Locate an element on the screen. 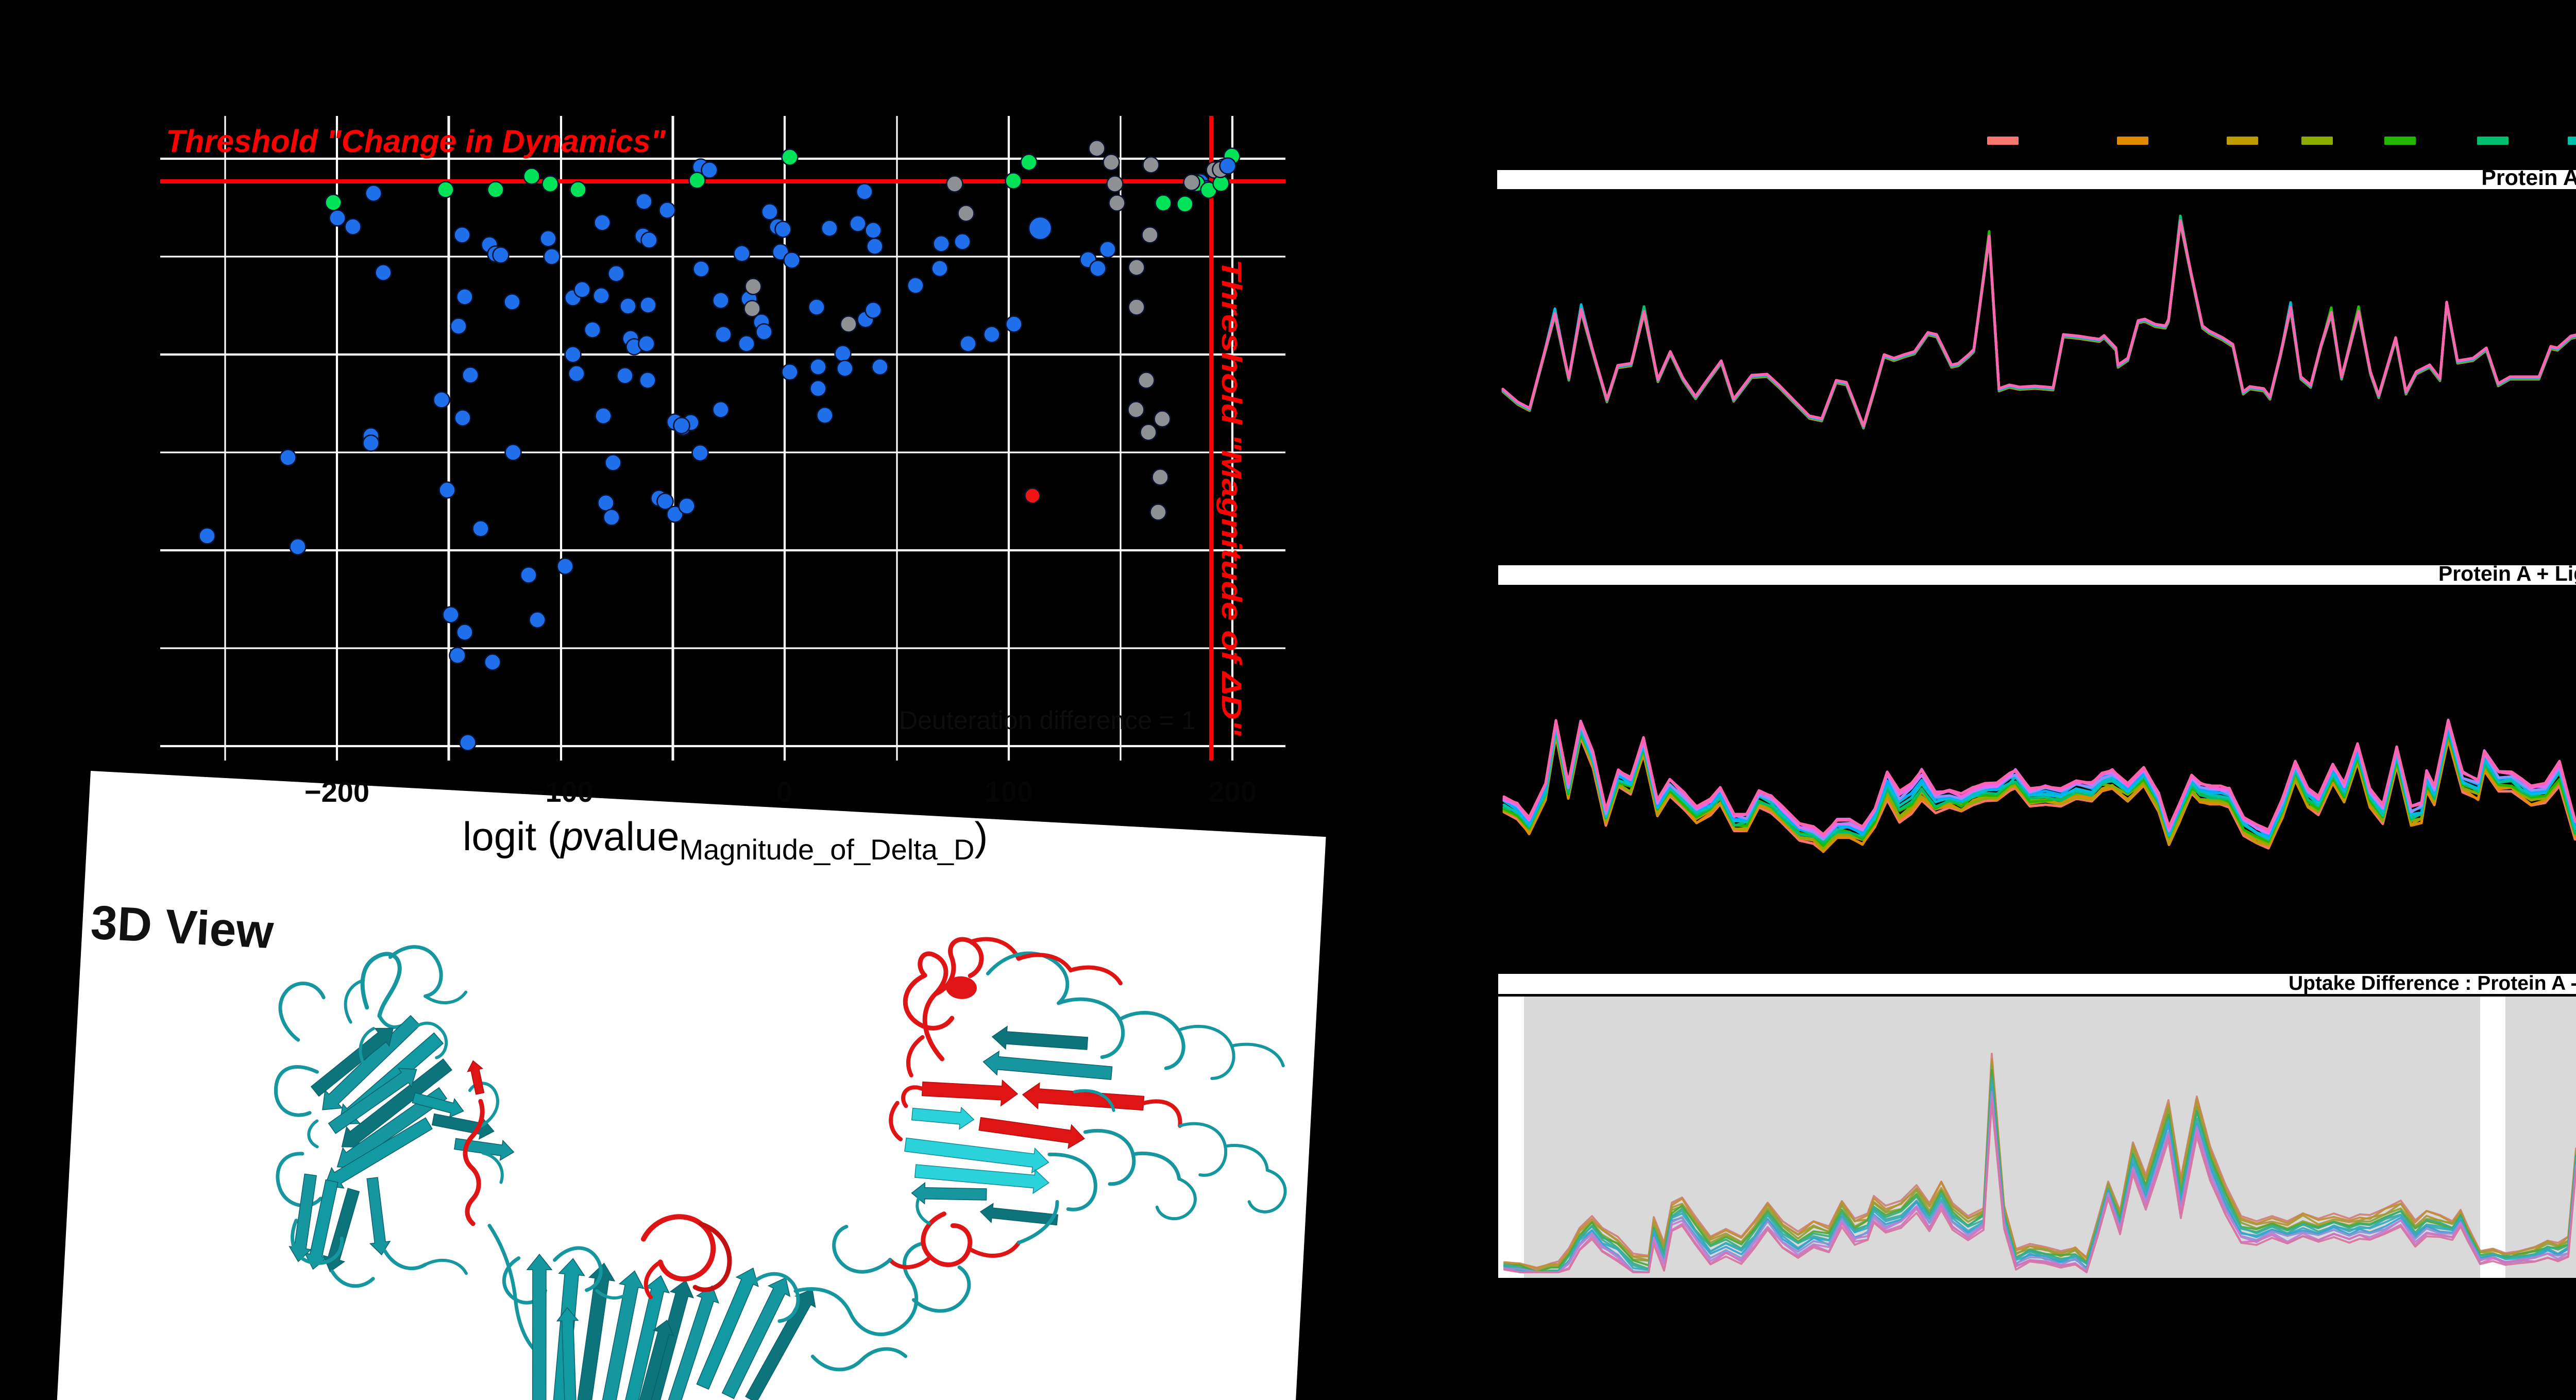 This screenshot has height=1400, width=2576. svg-text: Protein A + Ligand is located at coordinates (2507, 573).